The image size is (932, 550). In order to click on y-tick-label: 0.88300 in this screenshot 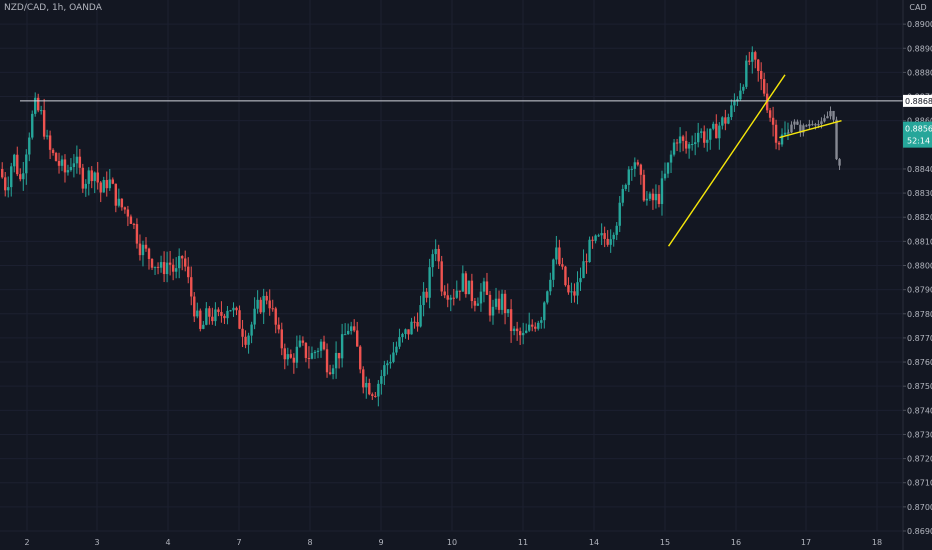, I will do `click(919, 193)`.